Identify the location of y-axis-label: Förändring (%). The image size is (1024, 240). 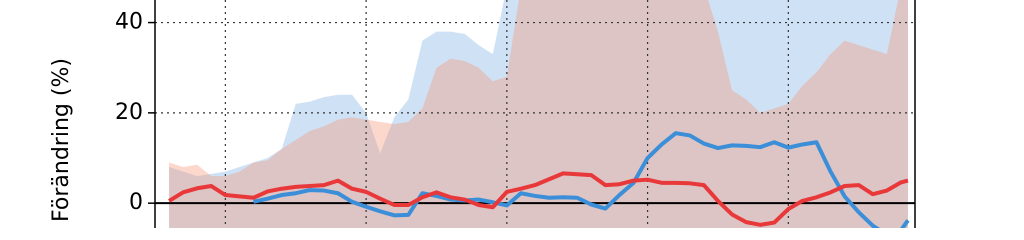
(61, 140).